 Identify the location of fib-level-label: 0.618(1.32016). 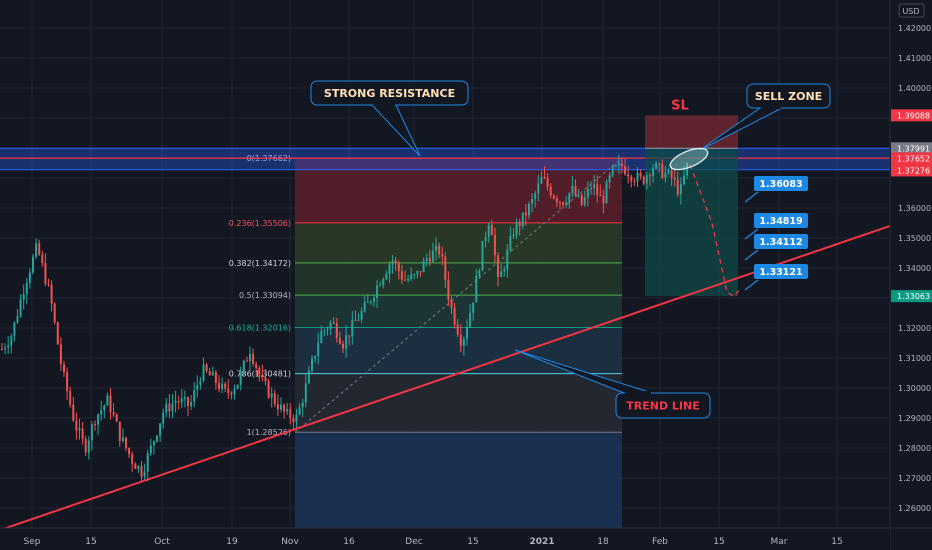
(260, 328).